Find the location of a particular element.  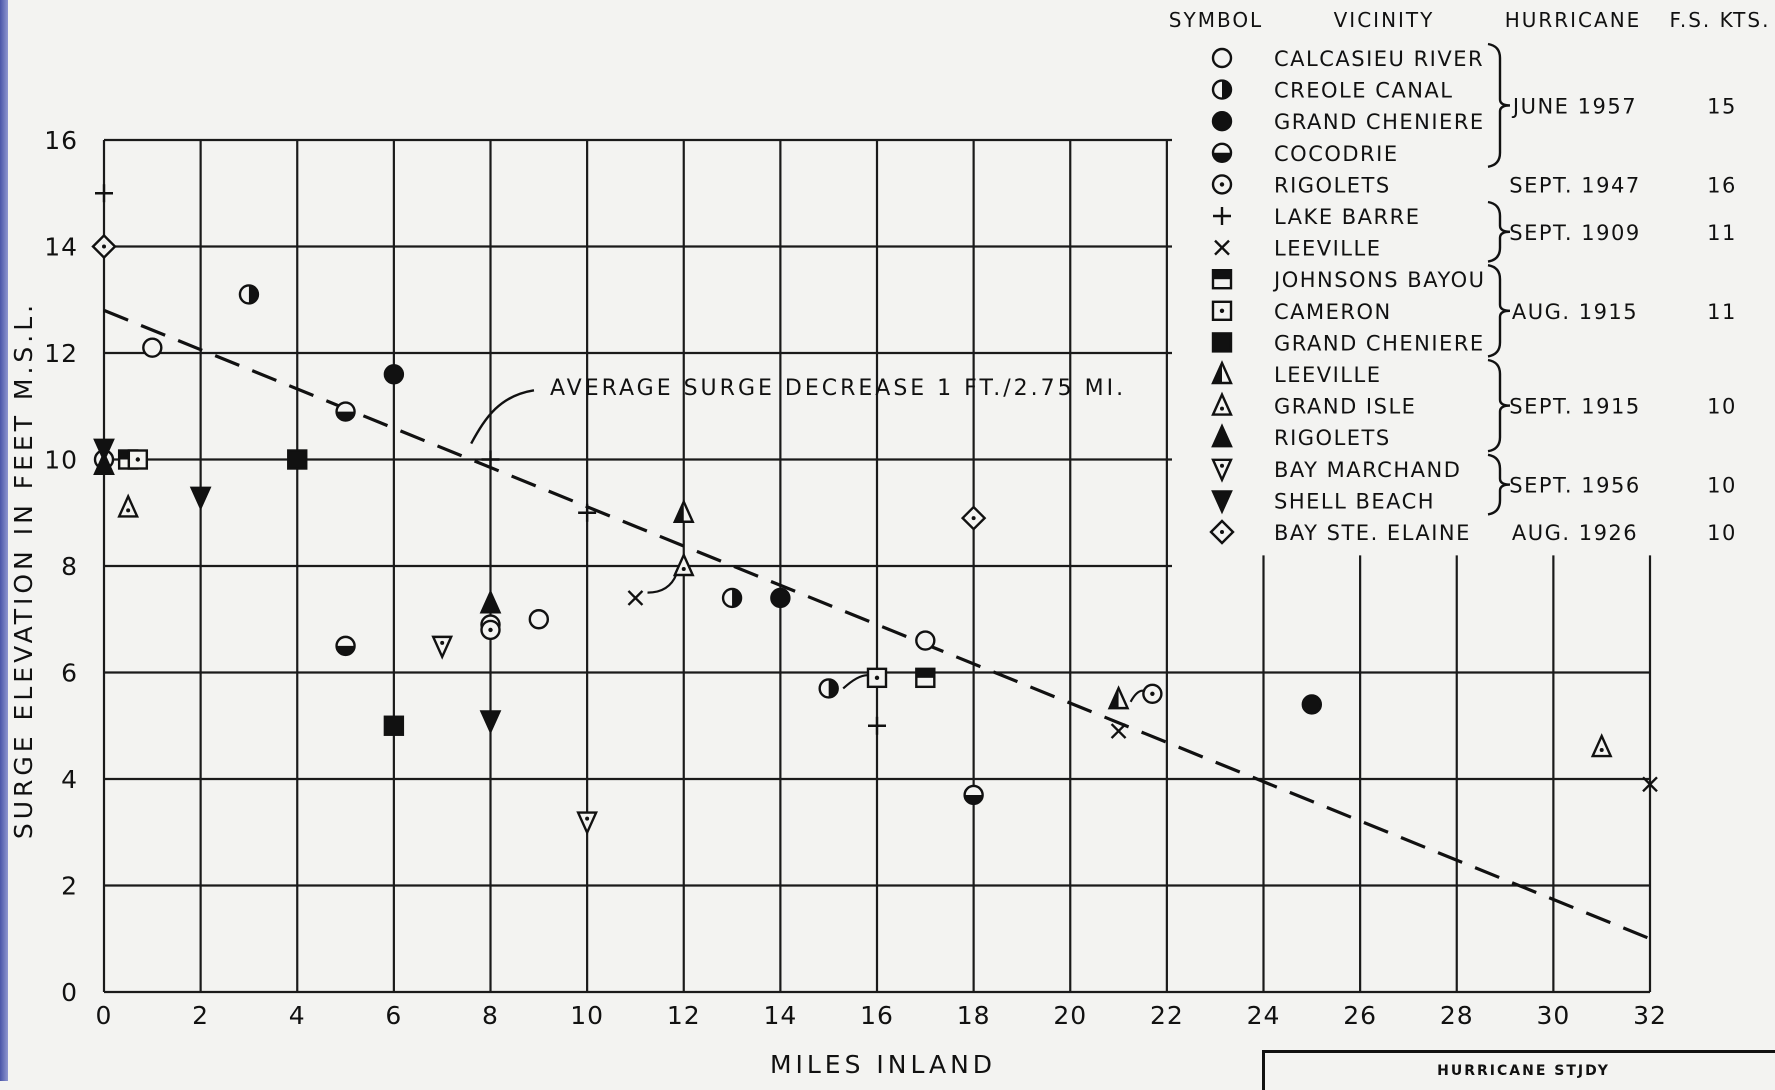

legend-vicinity: CALCASIEU RIVER is located at coordinates (1379, 59).